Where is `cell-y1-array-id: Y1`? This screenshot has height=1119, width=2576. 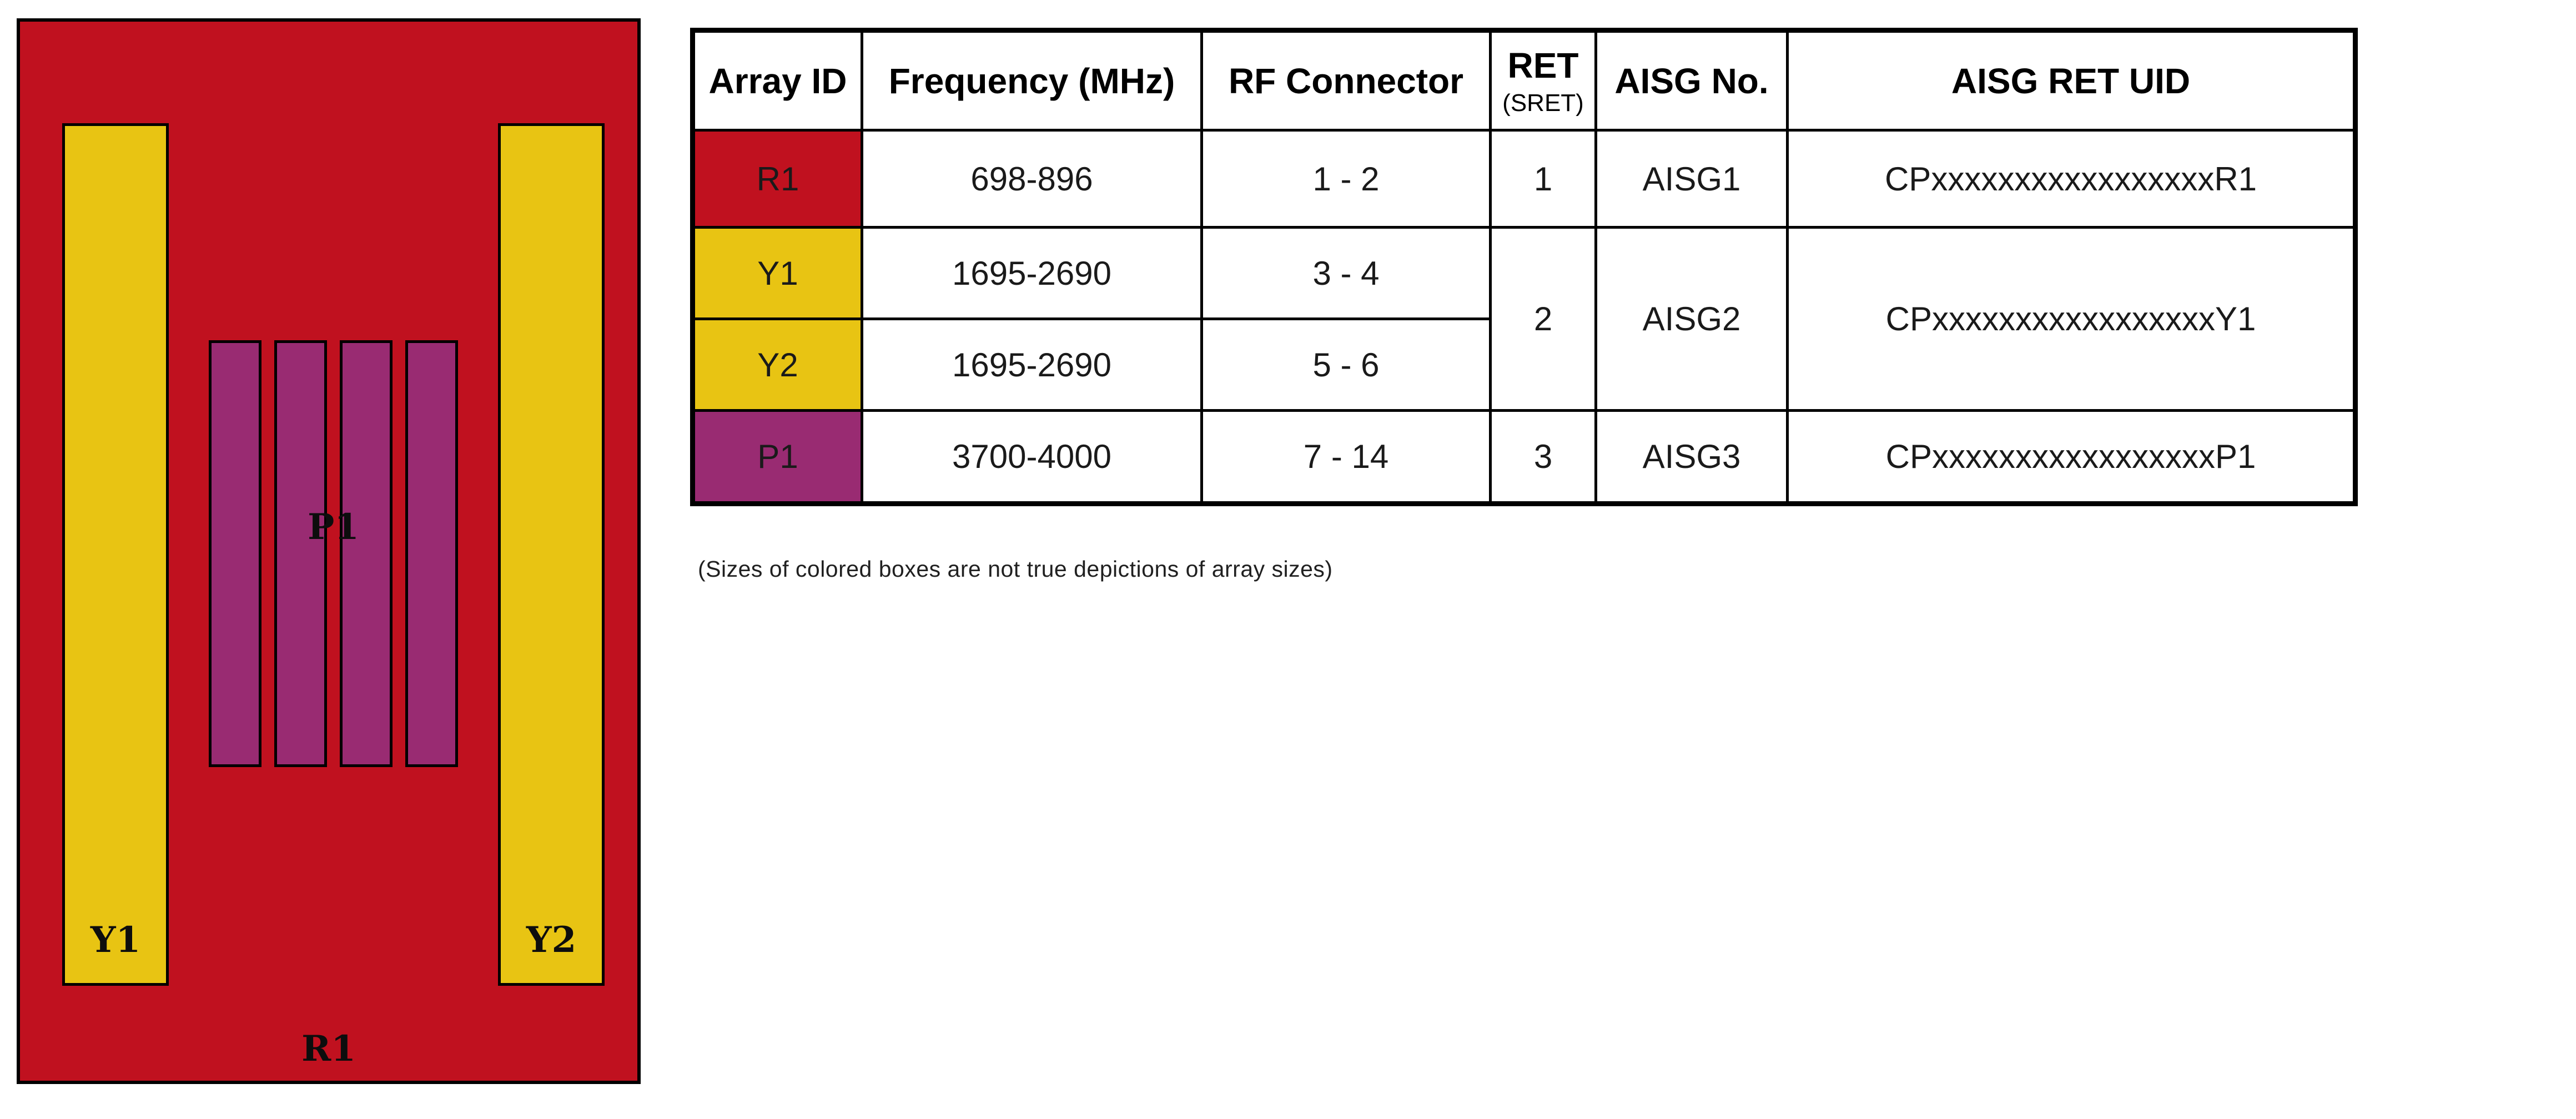 cell-y1-array-id: Y1 is located at coordinates (777, 273).